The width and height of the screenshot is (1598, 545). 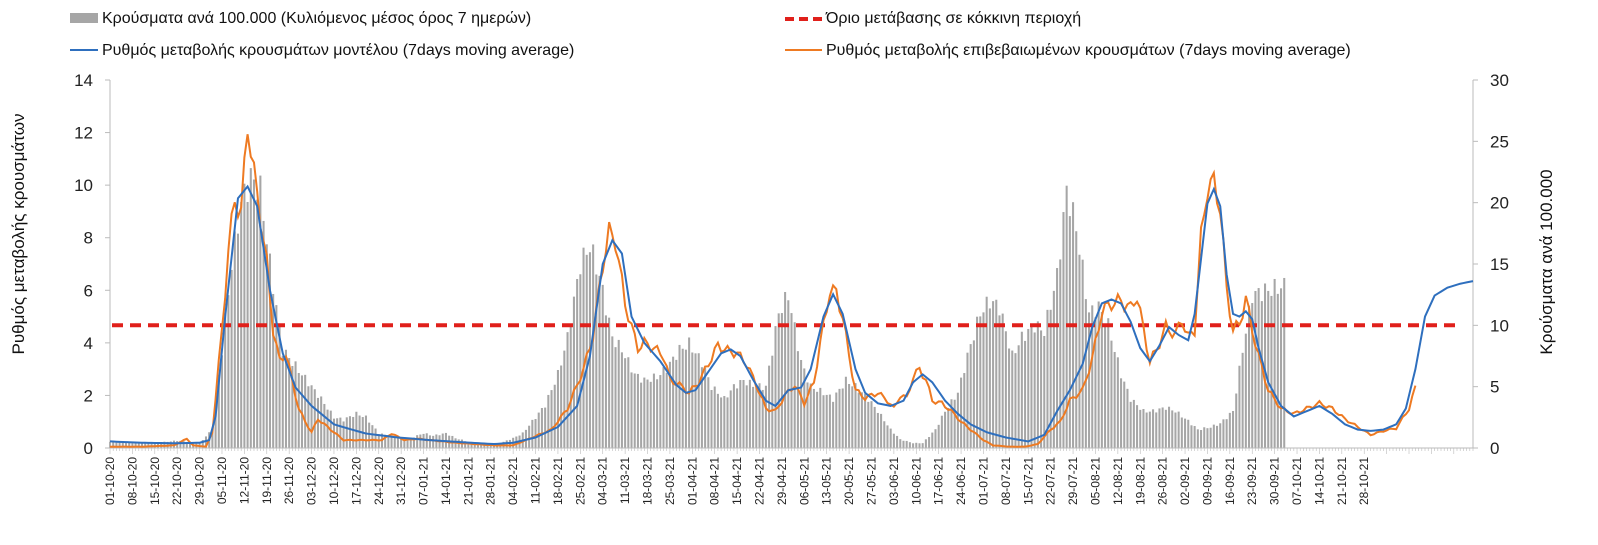 What do you see at coordinates (1297, 481) in the screenshot?
I see `x-tick-label: 07-10-21` at bounding box center [1297, 481].